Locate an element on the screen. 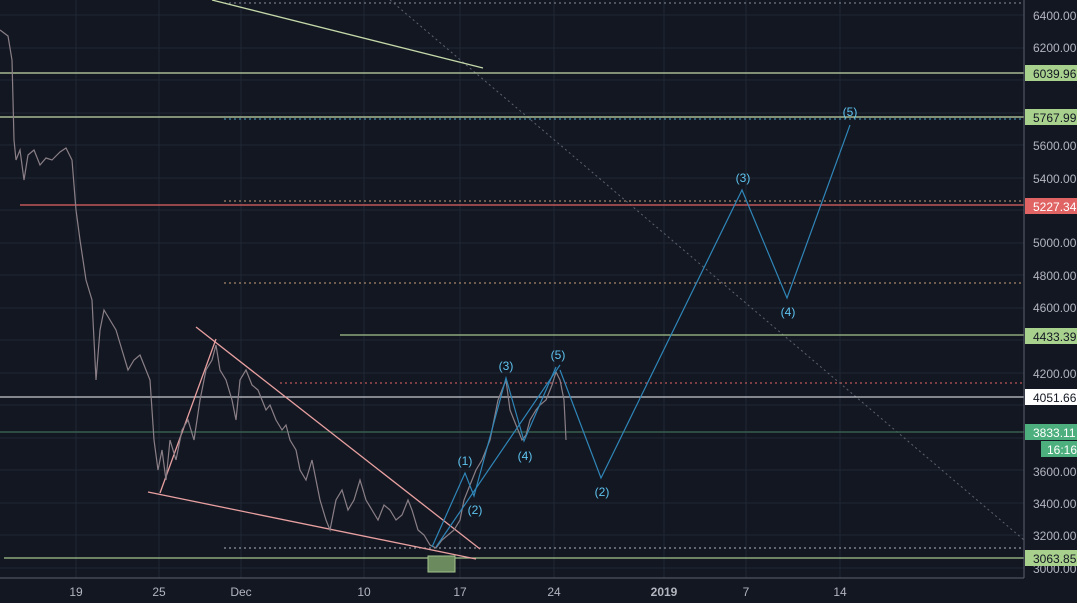 Image resolution: width=1077 pixels, height=603 pixels. wave-label-1: (1) is located at coordinates (465, 461).